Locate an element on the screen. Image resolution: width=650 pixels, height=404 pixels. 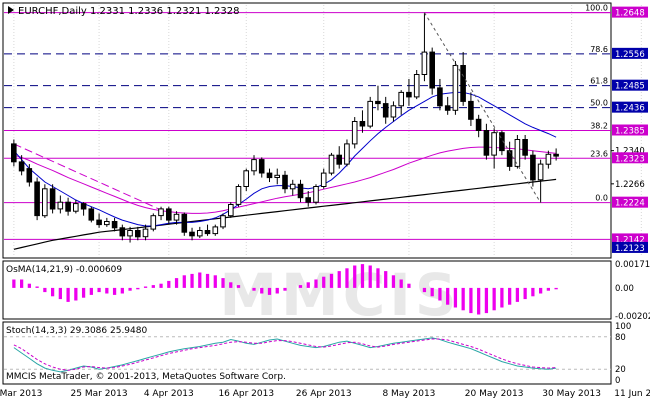
stoch-axis-label: 80 is located at coordinates (620, 338).